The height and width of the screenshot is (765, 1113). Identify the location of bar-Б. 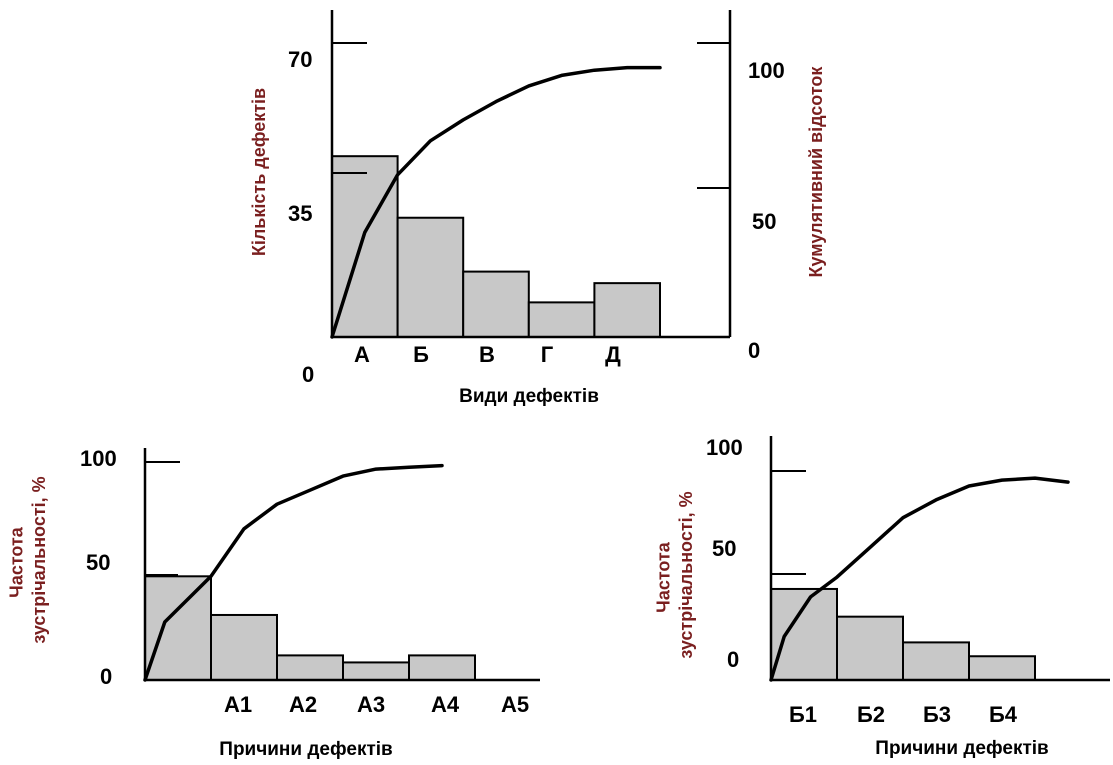
(430, 277).